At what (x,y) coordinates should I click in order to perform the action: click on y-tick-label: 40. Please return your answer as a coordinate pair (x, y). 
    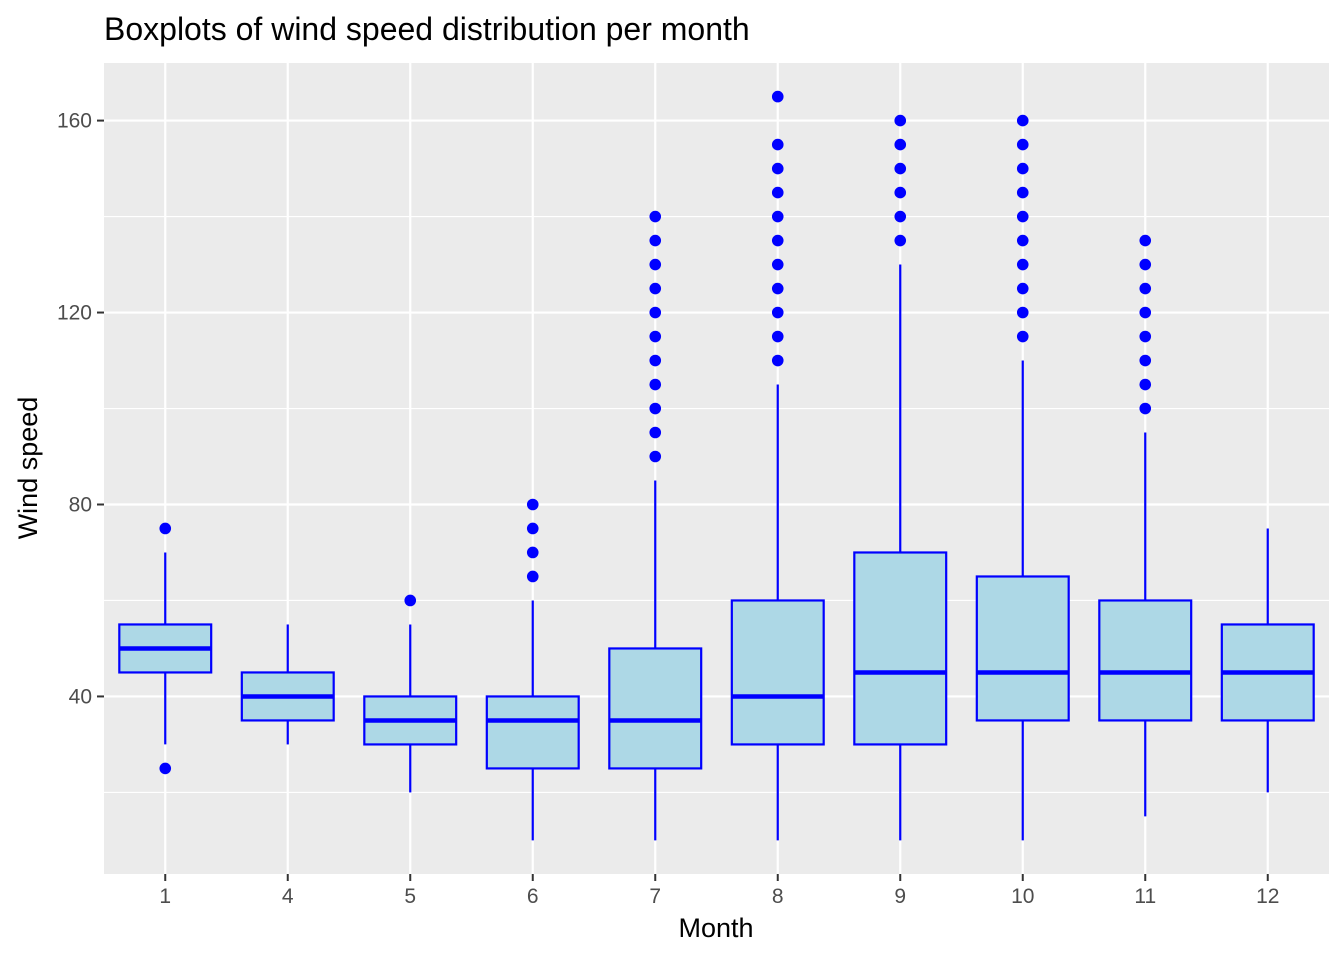
    Looking at the image, I should click on (80, 696).